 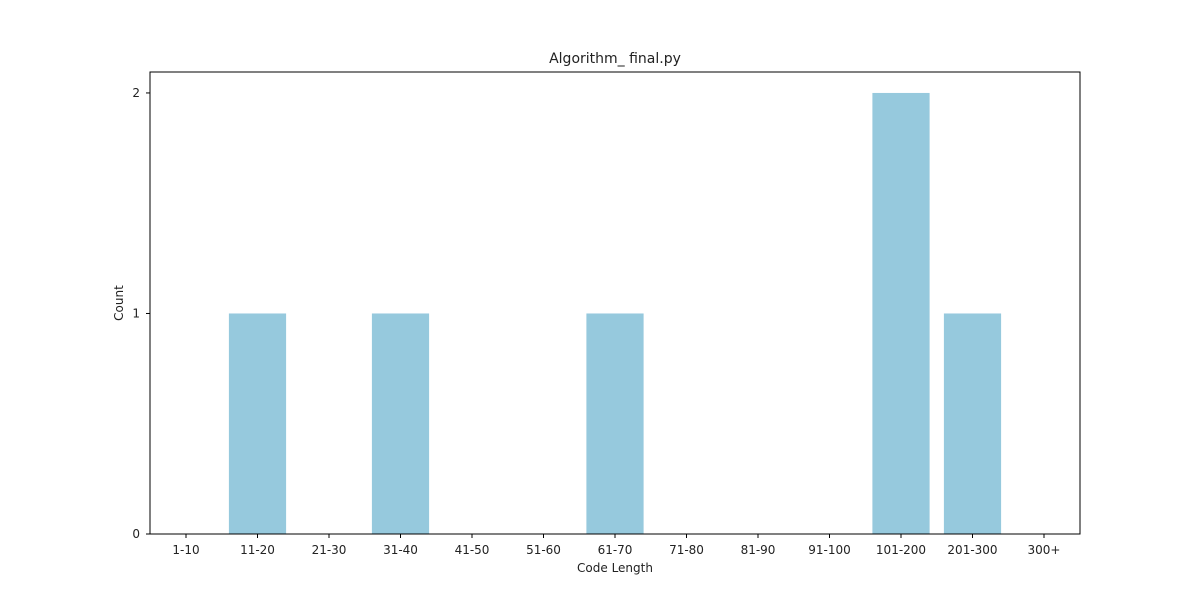 What do you see at coordinates (472, 550) in the screenshot?
I see `x-tick-label: 41-50` at bounding box center [472, 550].